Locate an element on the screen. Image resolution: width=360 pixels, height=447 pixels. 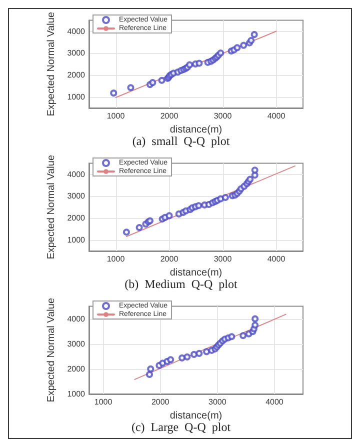
text: (c) Large Q-Q plot is located at coordinates (181, 427).